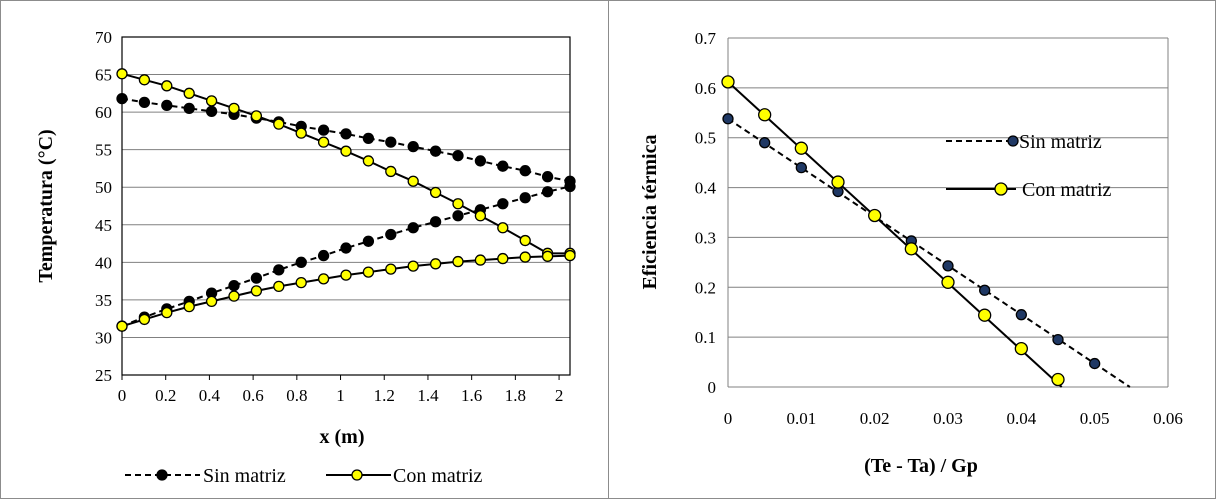 This screenshot has width=1216, height=499. What do you see at coordinates (342, 437) in the screenshot?
I see `temperature-x-axis-title: x (m)` at bounding box center [342, 437].